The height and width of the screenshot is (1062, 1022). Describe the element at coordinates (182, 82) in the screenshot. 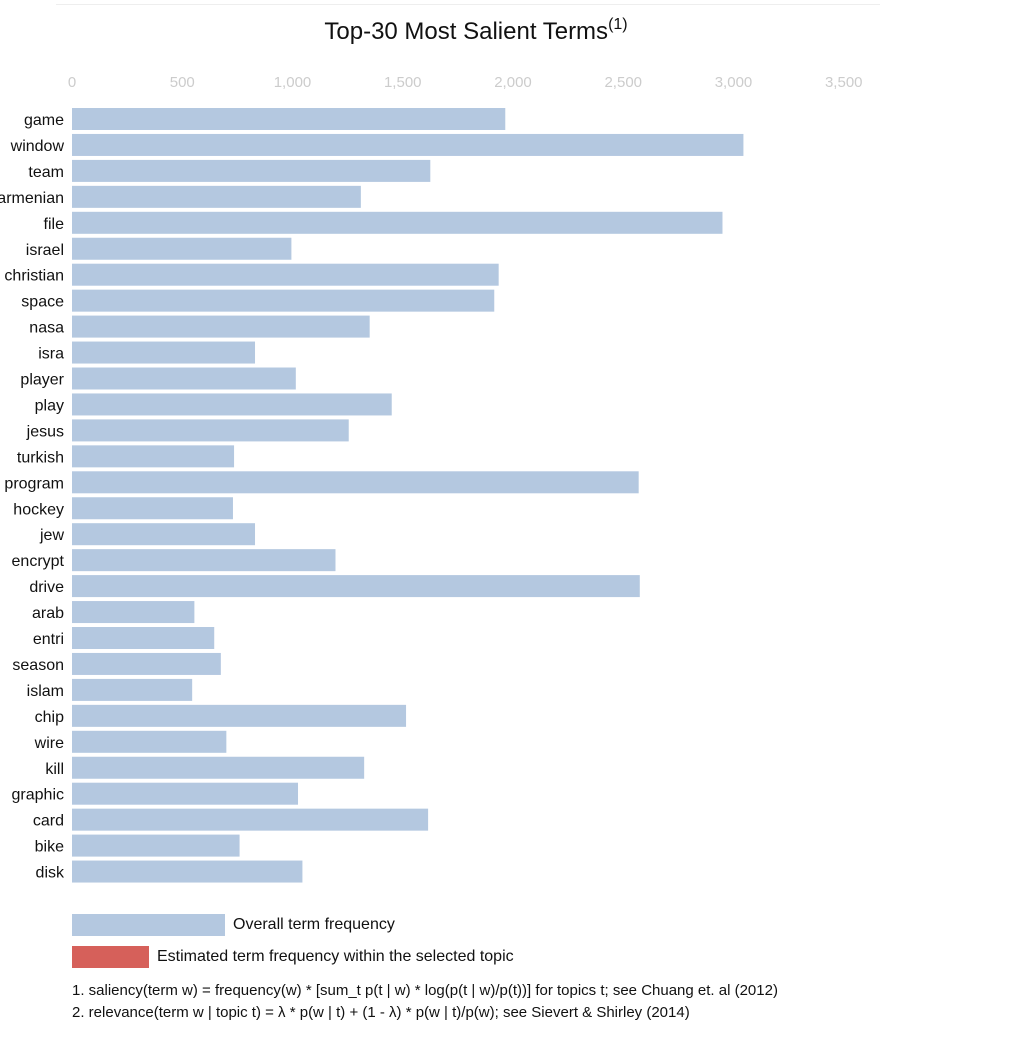

I see `x-tick-label: 500` at that location.